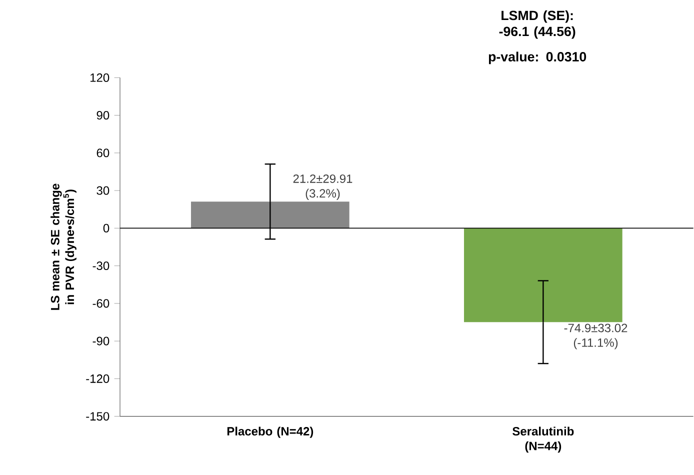 Image resolution: width=694 pixels, height=475 pixels. What do you see at coordinates (98, 378) in the screenshot?
I see `y-tick-label: -120` at bounding box center [98, 378].